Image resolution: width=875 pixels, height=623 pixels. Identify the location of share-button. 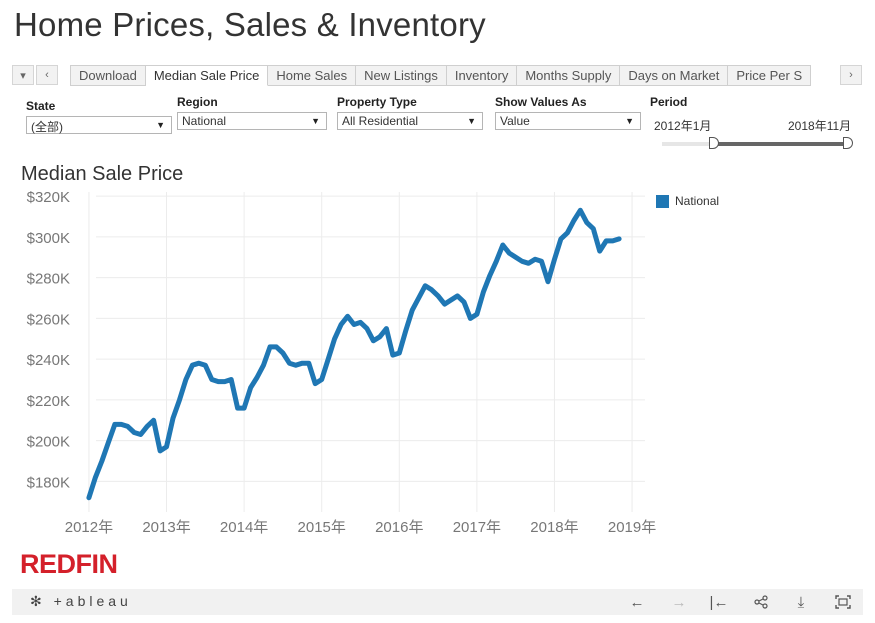
(761, 602).